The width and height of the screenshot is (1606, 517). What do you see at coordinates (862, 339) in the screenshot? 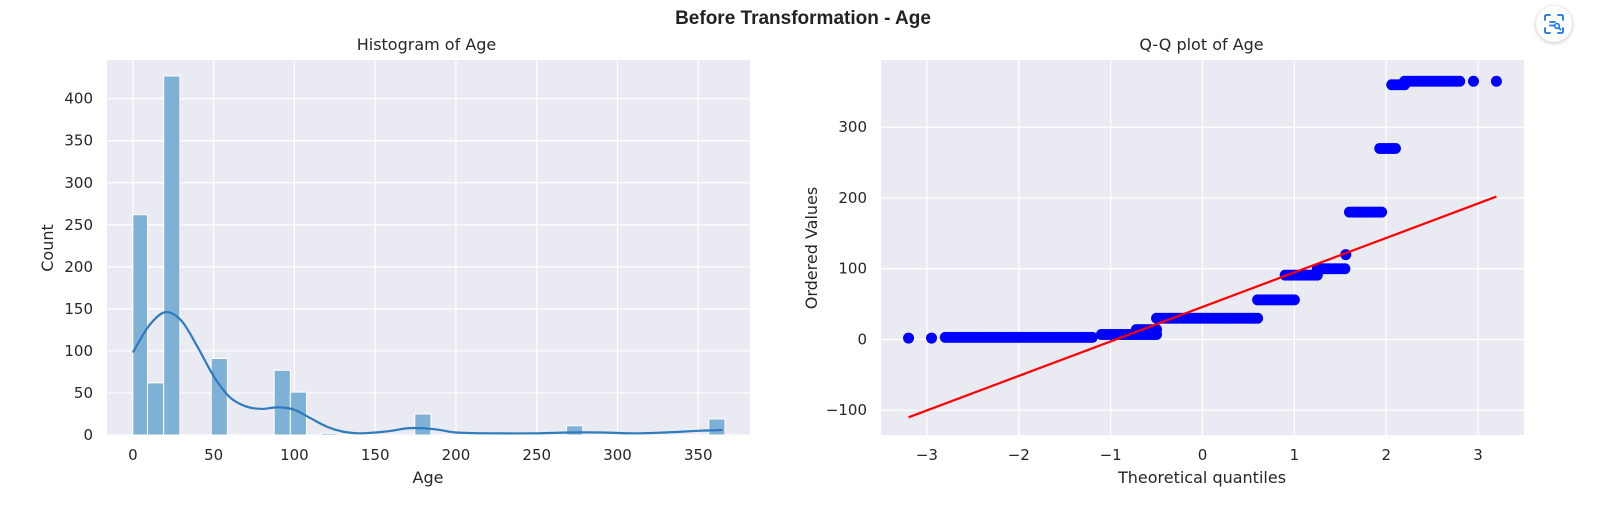
I see `qq-y-tick-label: 0` at bounding box center [862, 339].